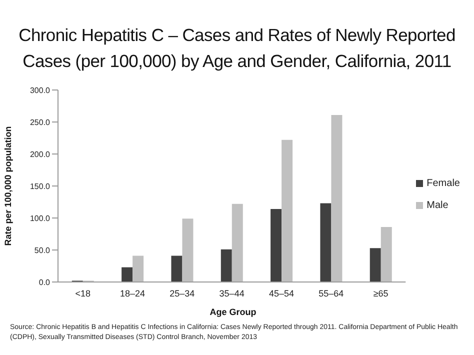  What do you see at coordinates (331, 293) in the screenshot?
I see `x-tick-label: 55–64` at bounding box center [331, 293].